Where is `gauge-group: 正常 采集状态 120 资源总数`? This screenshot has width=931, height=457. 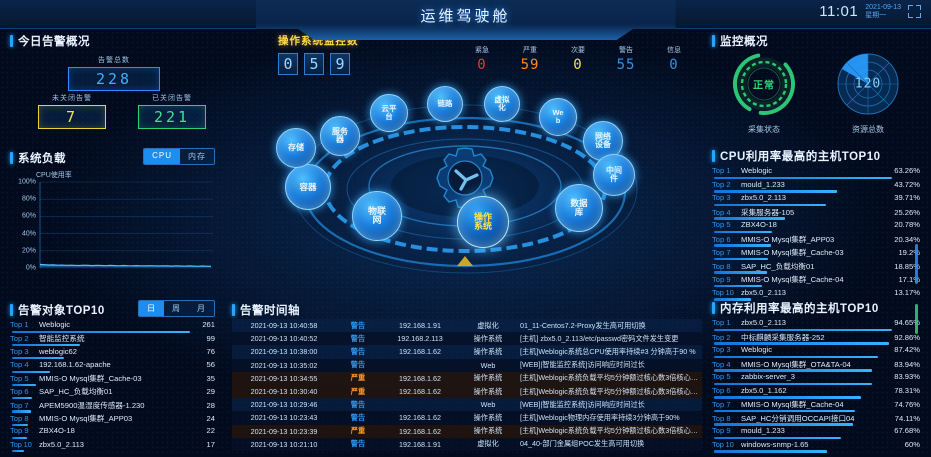
gauge-group: 正常 采集状态 120 资源总数 is located at coordinates (816, 92).